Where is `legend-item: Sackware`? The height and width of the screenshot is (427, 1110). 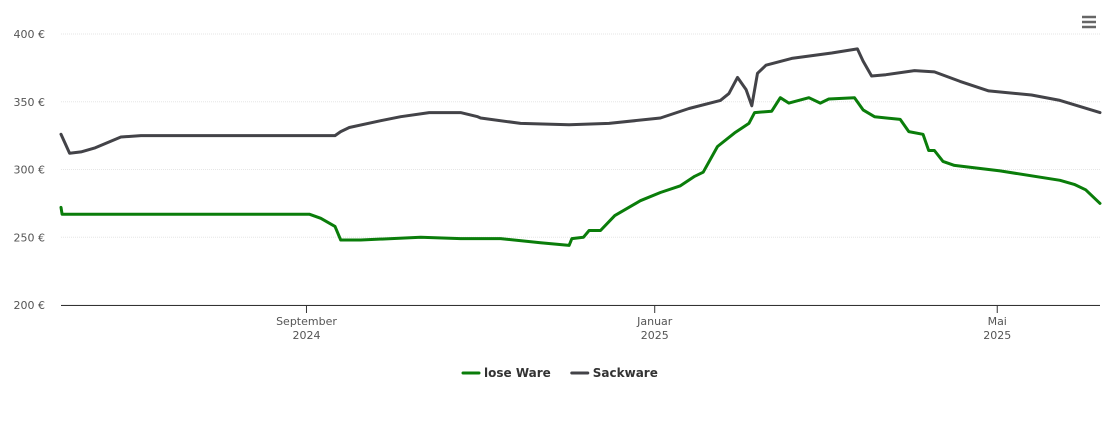
legend-item: Sackware is located at coordinates (614, 373).